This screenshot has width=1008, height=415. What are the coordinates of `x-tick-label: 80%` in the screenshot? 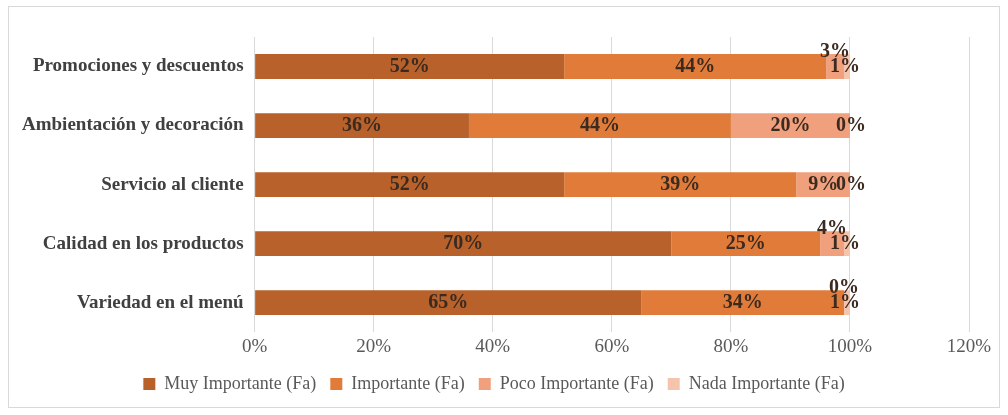 It's located at (731, 345).